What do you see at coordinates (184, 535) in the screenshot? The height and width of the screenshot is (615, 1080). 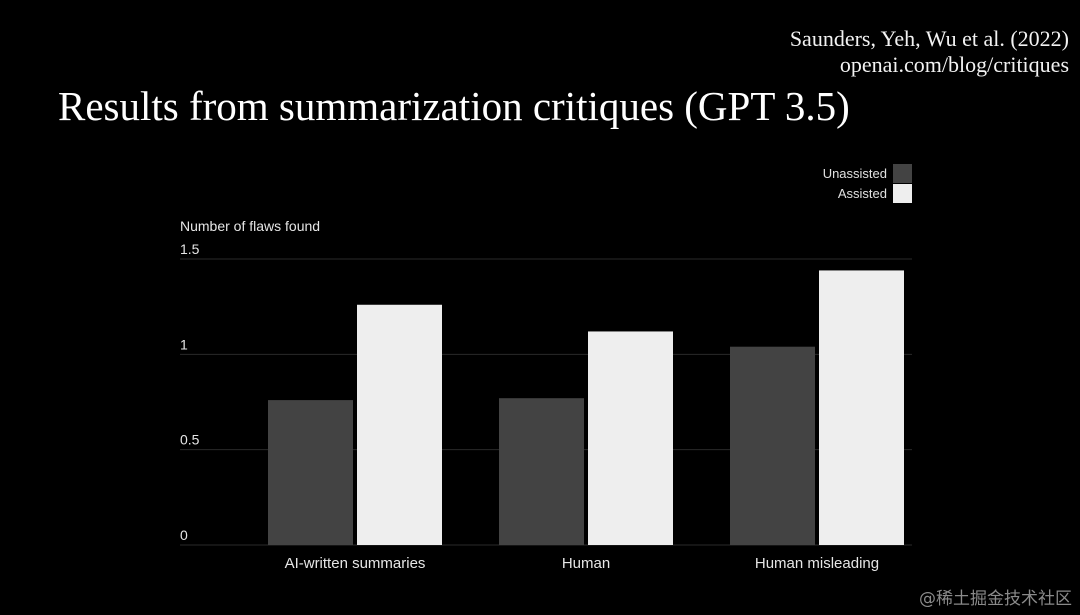 I see `y-tick-label: 0` at bounding box center [184, 535].